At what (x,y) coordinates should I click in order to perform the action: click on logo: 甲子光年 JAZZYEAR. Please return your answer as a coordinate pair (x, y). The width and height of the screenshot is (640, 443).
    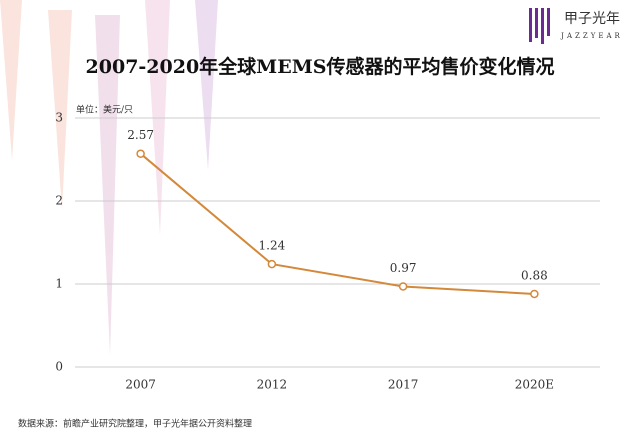
    Looking at the image, I should click on (576, 26).